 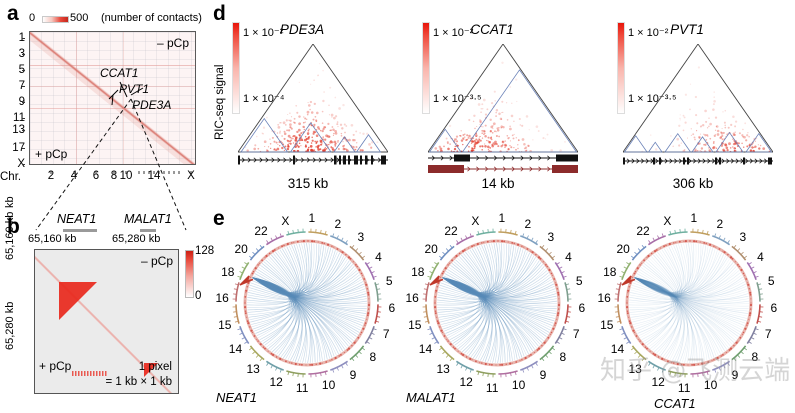 What do you see at coordinates (136, 239) in the screenshot?
I see `panel-b-x-right-label: 65,280 kb` at bounding box center [136, 239].